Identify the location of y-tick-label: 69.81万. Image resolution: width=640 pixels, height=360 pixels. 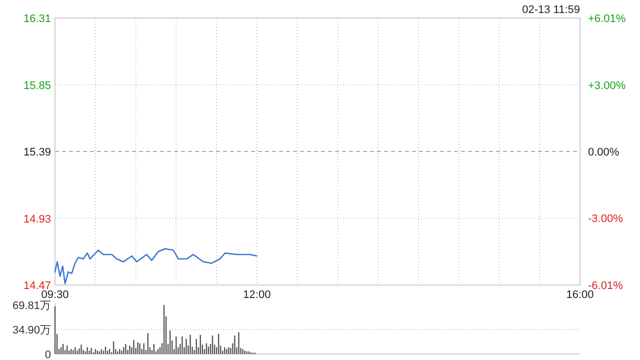
(31, 306).